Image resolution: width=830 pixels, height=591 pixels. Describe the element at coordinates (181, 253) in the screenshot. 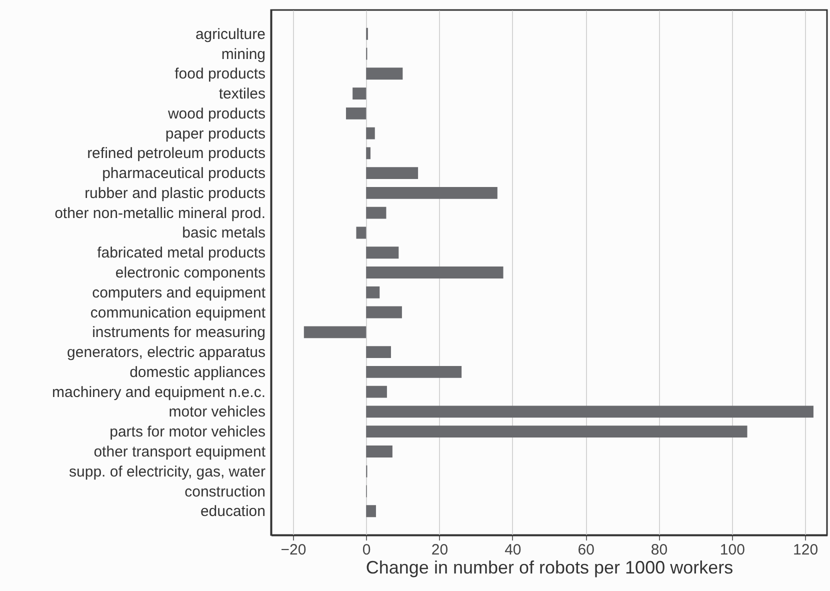

I see `y-tick-label: fabricated metal products` at that location.